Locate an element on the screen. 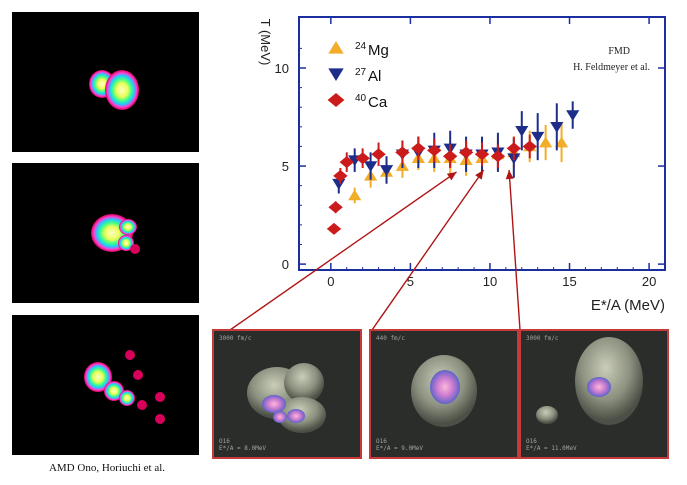 The image size is (687, 485). thumb-1-time: 3000 fm/c is located at coordinates (235, 338).